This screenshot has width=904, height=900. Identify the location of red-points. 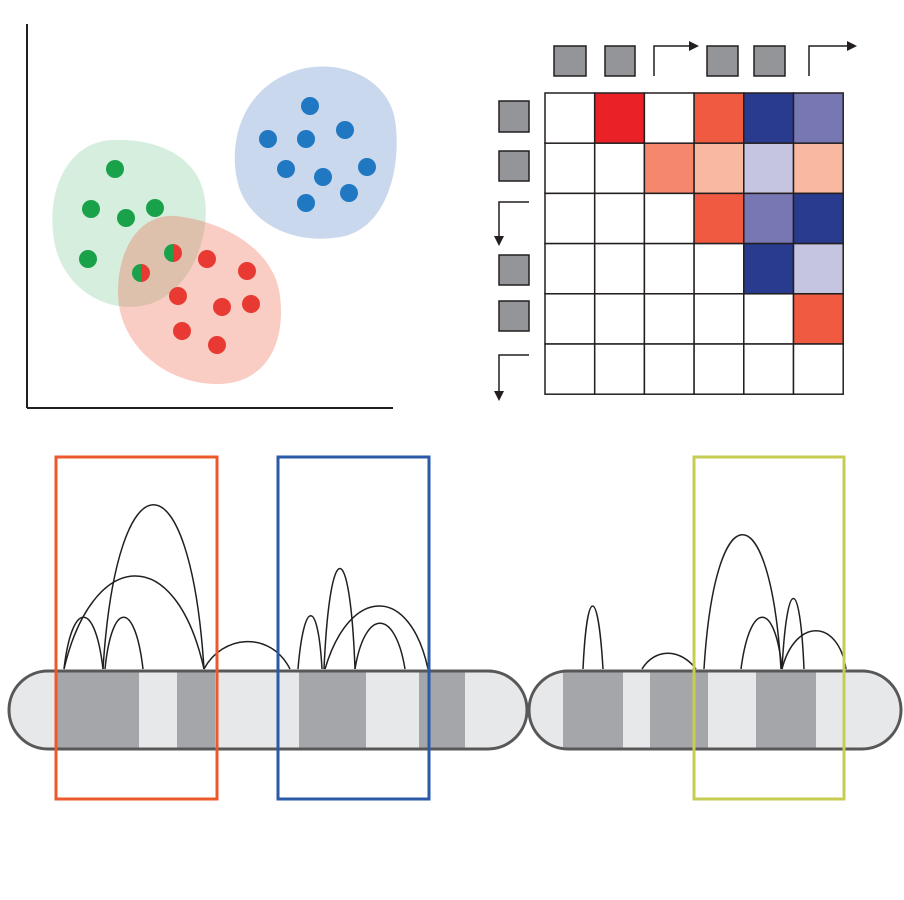
(214, 302).